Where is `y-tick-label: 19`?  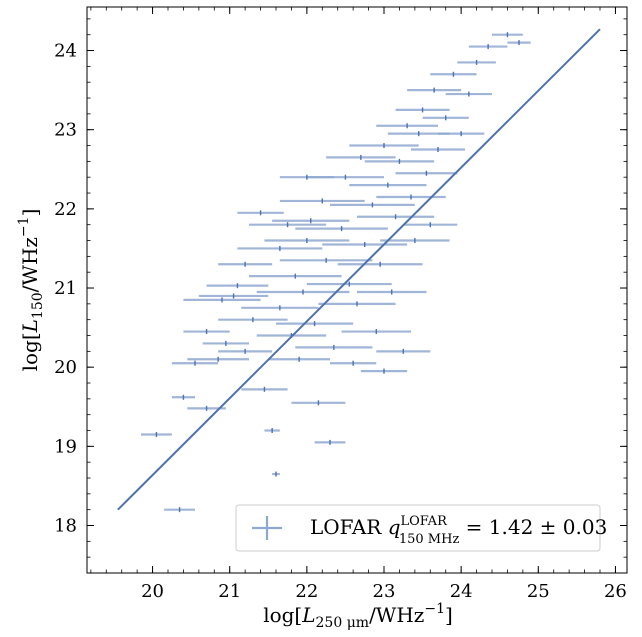 y-tick-label: 19 is located at coordinates (65, 446).